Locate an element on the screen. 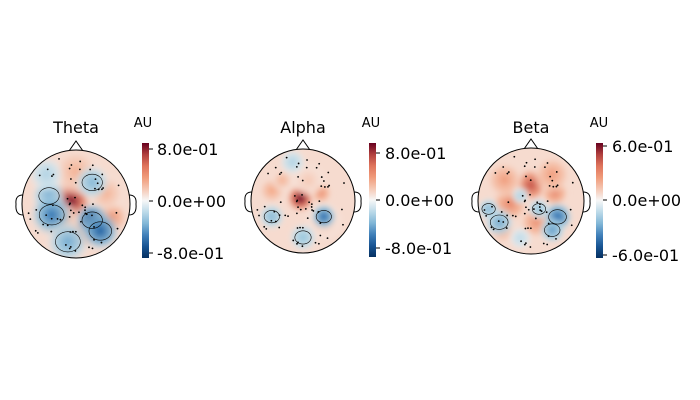 This screenshot has height=400, width=700. colorbar-tick-zero: 0.0e+00 is located at coordinates (419, 200).